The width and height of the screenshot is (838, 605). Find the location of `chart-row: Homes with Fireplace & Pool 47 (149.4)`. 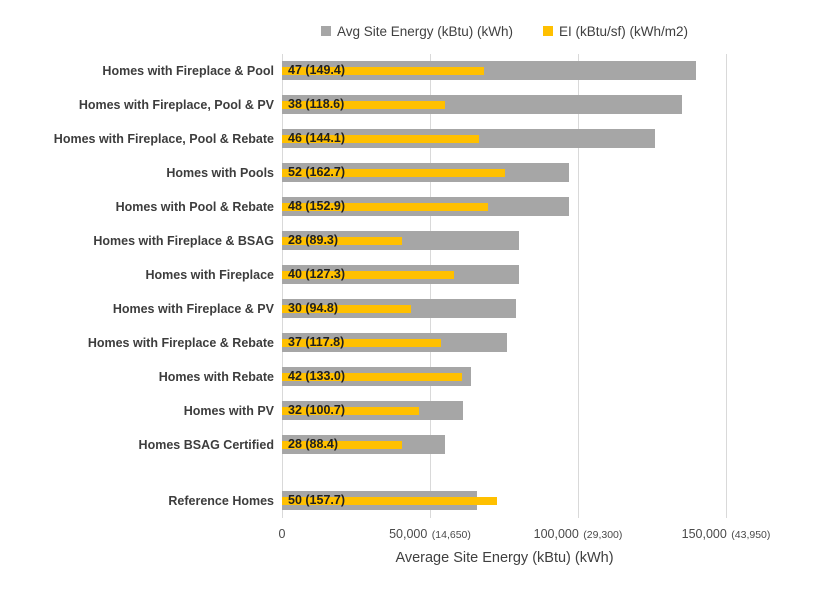

chart-row: Homes with Fireplace & Pool 47 (149.4) is located at coordinates (419, 71).